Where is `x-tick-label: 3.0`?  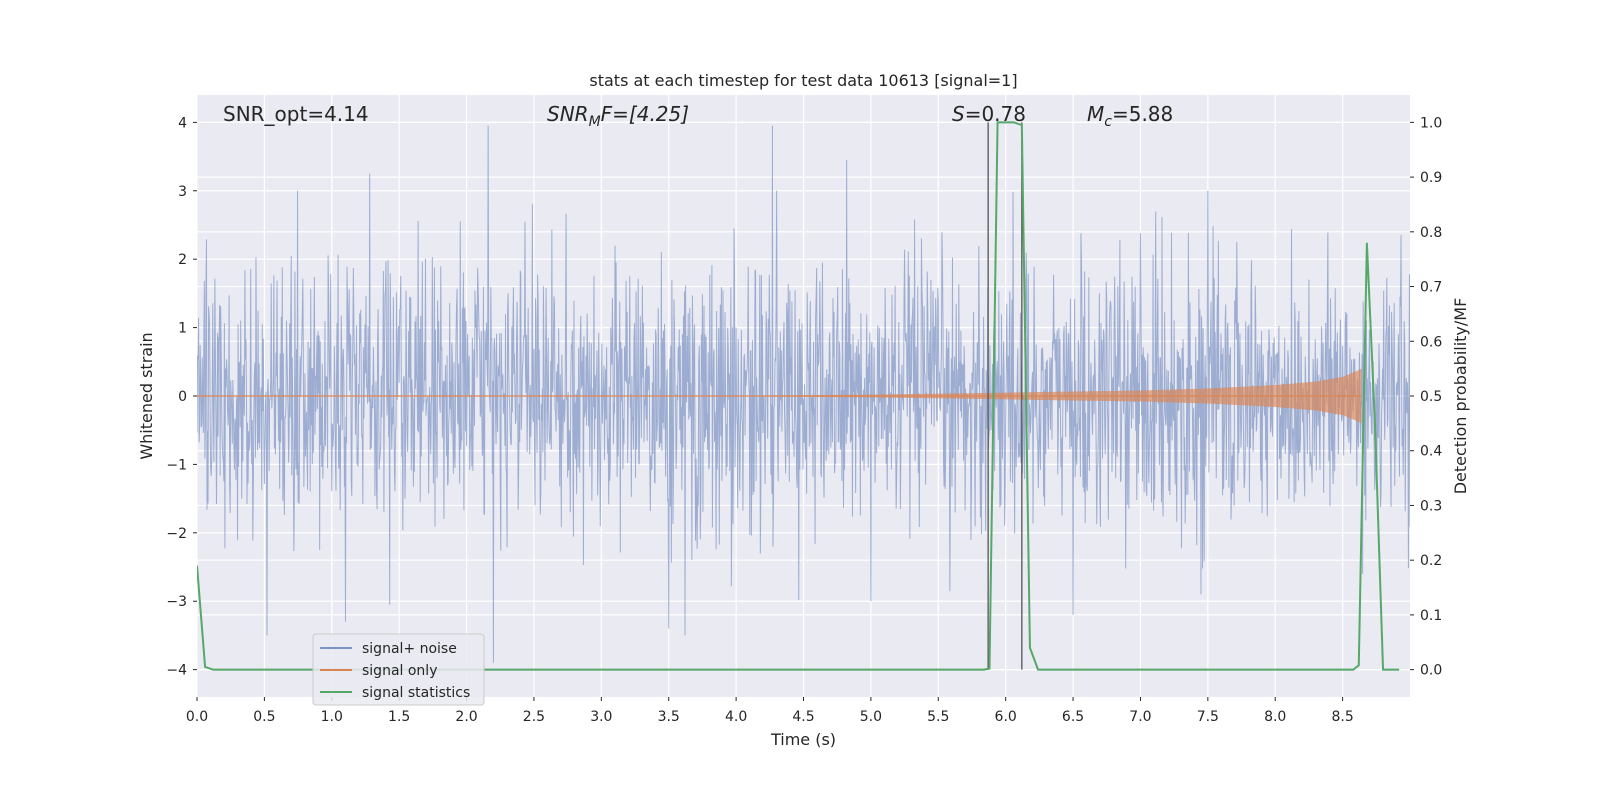
x-tick-label: 3.0 is located at coordinates (601, 717).